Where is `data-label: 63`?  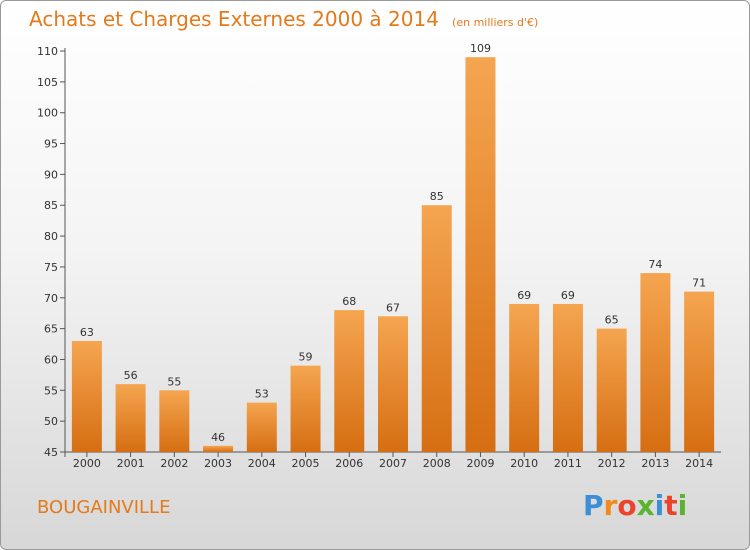
data-label: 63 is located at coordinates (87, 332).